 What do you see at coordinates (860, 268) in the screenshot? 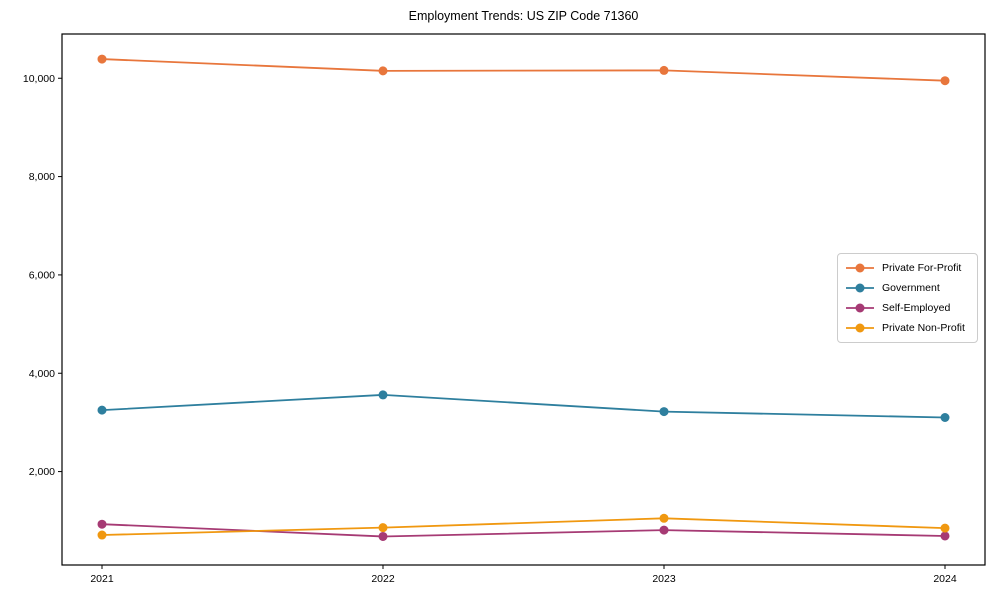
I see `legend-marker-private-for-profit` at bounding box center [860, 268].